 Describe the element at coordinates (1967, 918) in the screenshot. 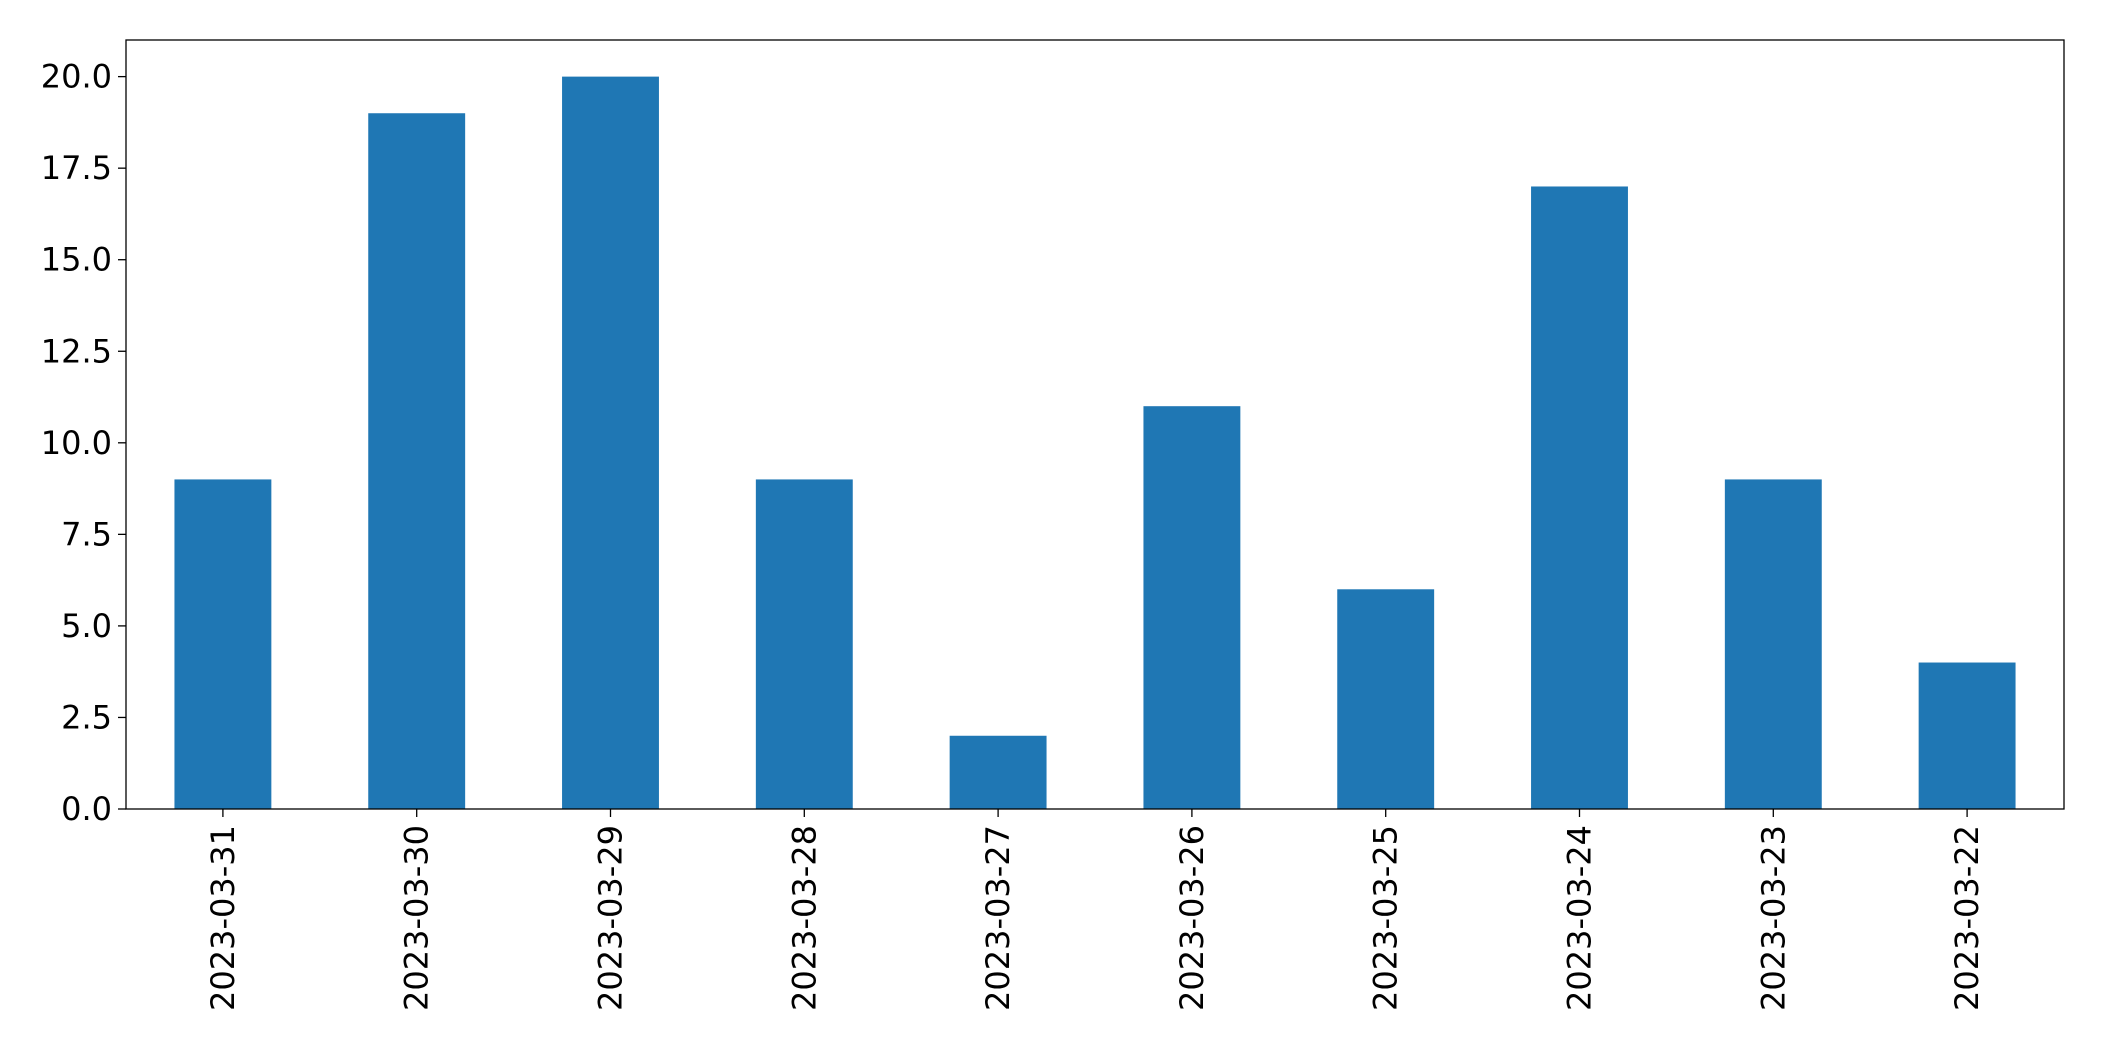

I see `x-tick-label: 2023-03-22` at that location.